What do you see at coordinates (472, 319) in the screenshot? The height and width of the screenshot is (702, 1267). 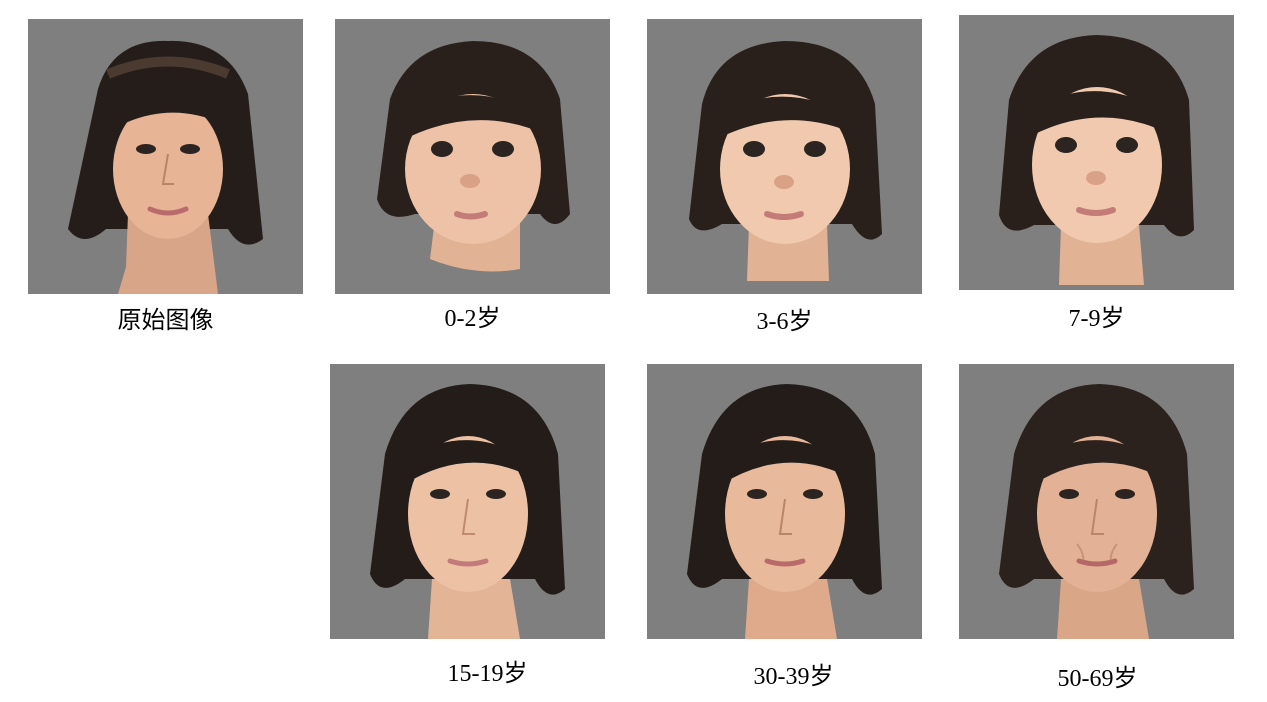 I see `caption-0-2: 0-2岁` at bounding box center [472, 319].